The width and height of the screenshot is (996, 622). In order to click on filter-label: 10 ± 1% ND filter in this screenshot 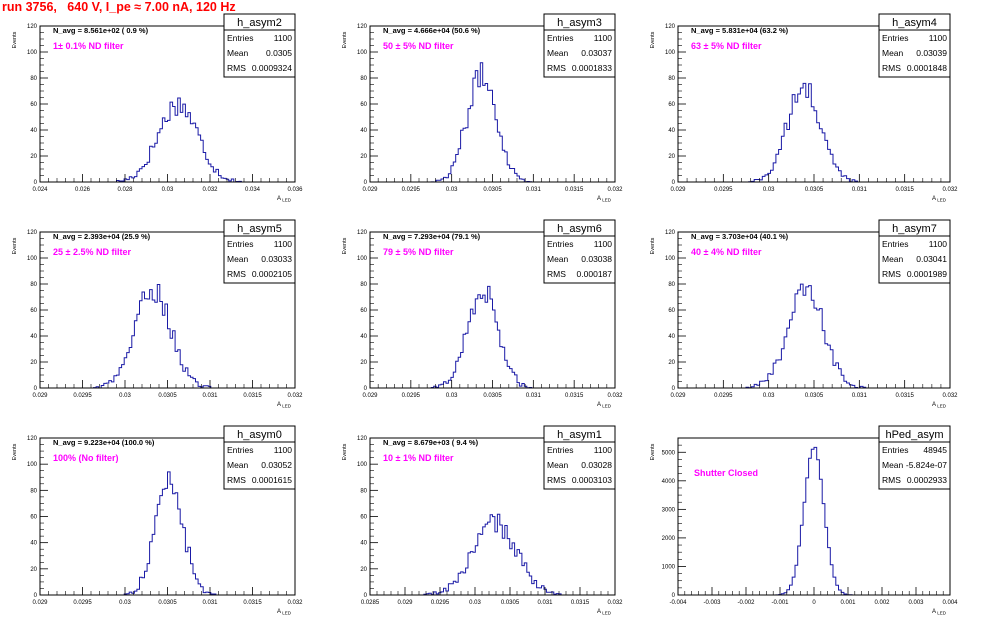, I will do `click(418, 458)`.